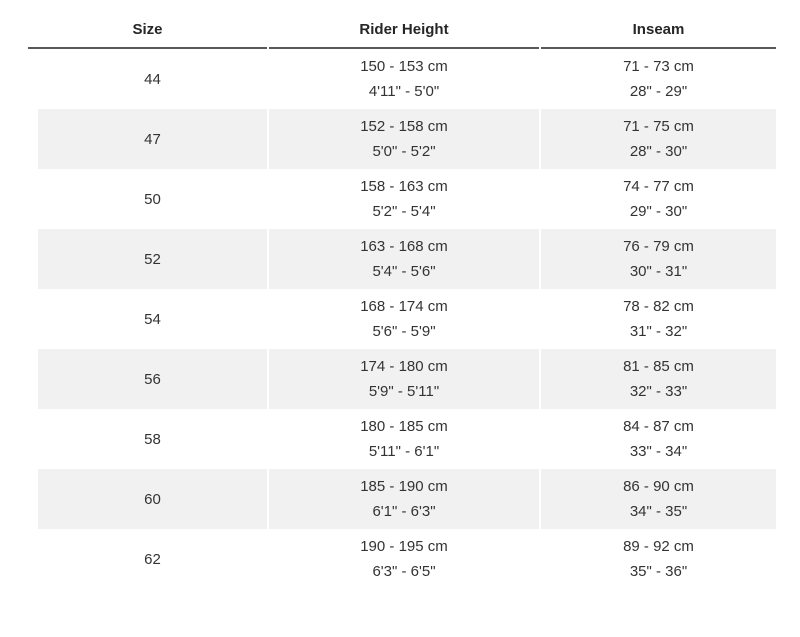 The image size is (800, 637). Describe the element at coordinates (404, 246) in the screenshot. I see `rider-height-cm: 163 - 168 cm` at that location.